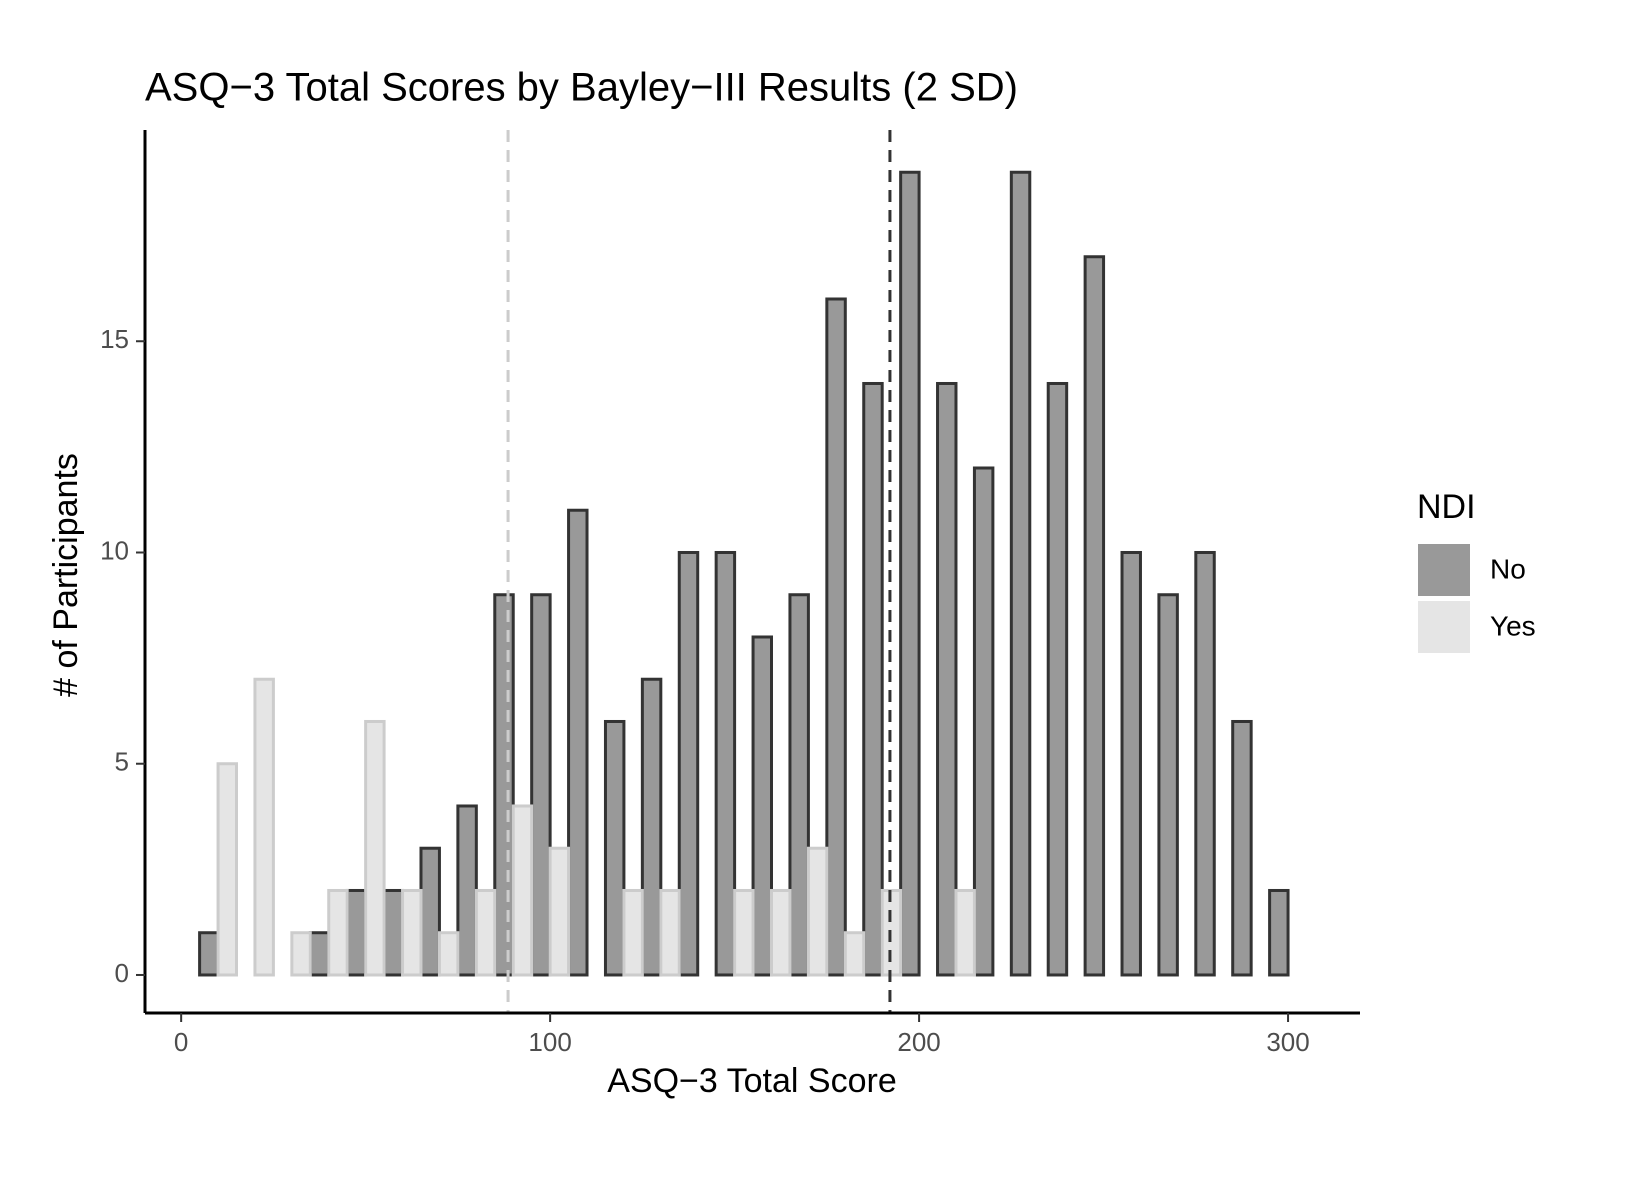 The width and height of the screenshot is (1642, 1182). Describe the element at coordinates (1446, 507) in the screenshot. I see `legend-title: NDI` at that location.